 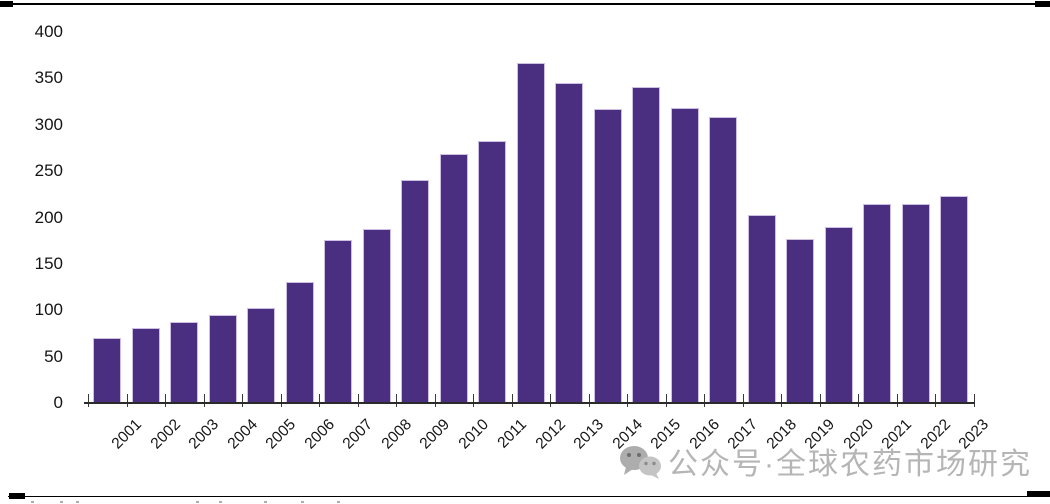 I want to click on wechat-icon, so click(x=640, y=464).